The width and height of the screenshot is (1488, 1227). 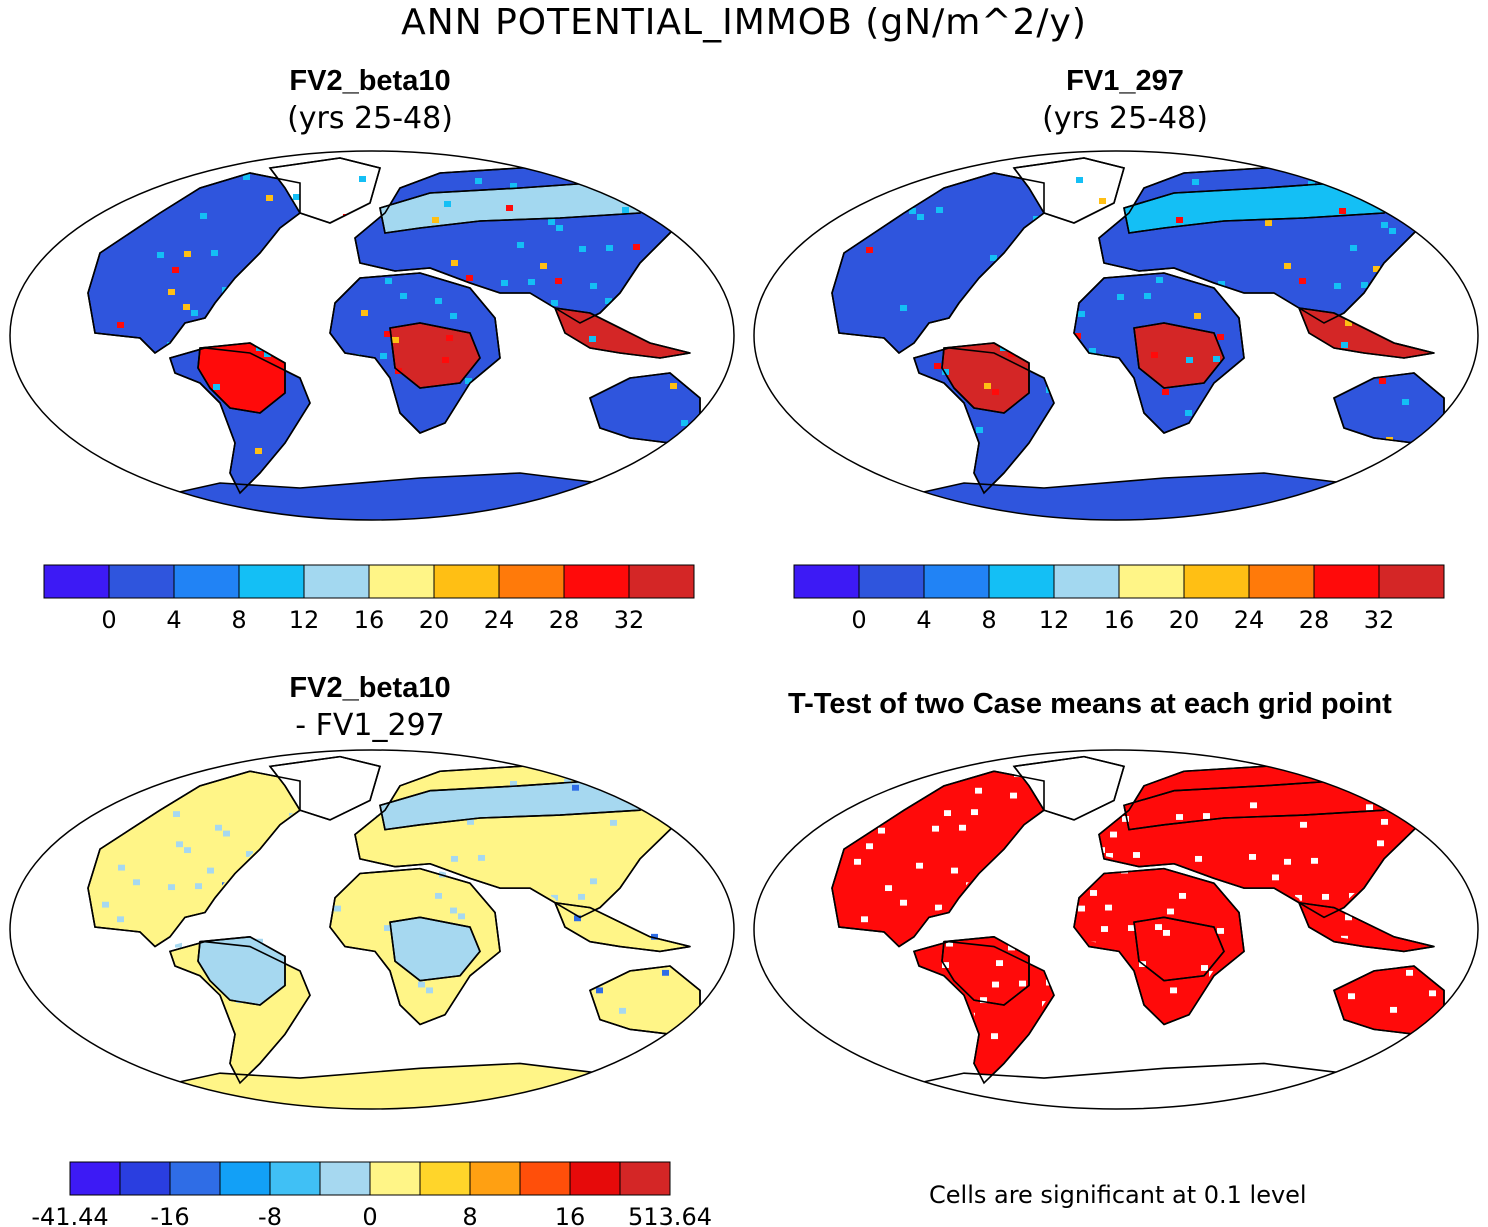 What do you see at coordinates (169, 1215) in the screenshot?
I see `colorbar-label: -16` at bounding box center [169, 1215].